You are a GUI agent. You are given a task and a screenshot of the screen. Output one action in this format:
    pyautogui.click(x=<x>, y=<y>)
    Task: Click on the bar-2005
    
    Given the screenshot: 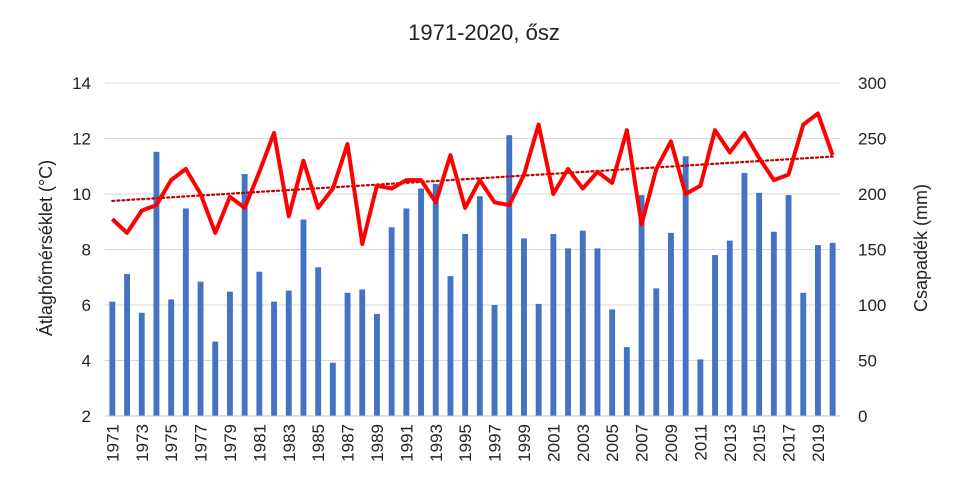 What is the action you would take?
    pyautogui.click(x=612, y=362)
    